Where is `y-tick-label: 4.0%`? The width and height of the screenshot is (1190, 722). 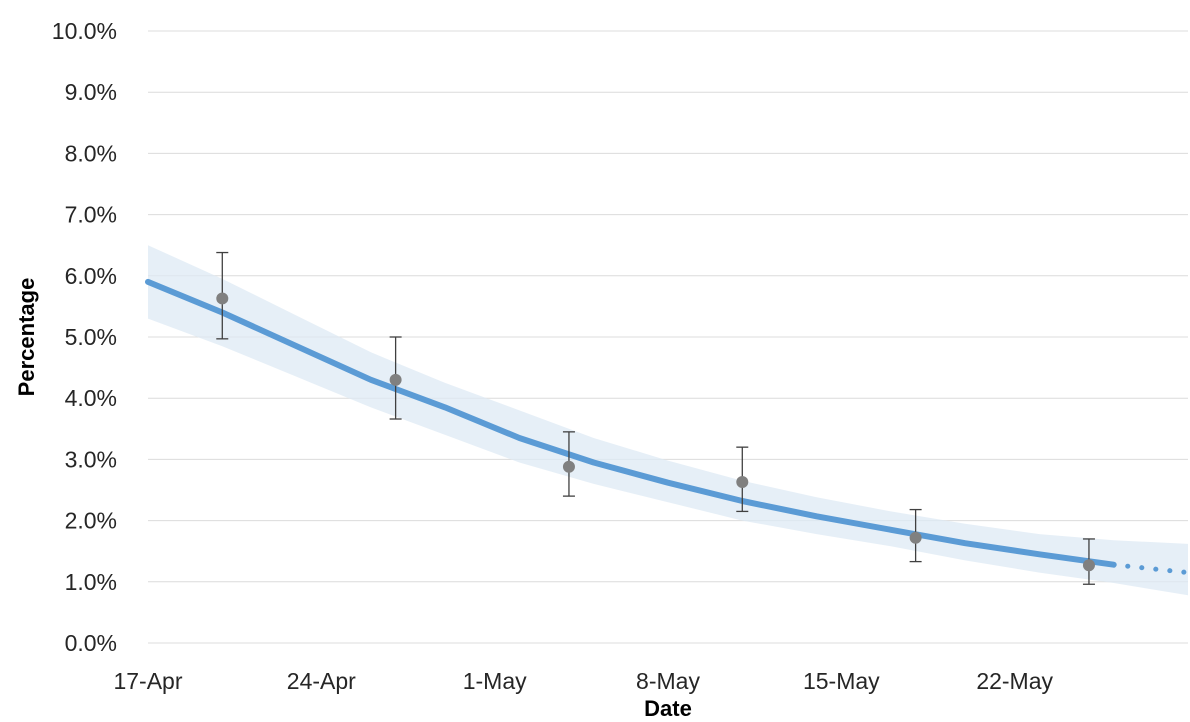
y-tick-label: 4.0% is located at coordinates (91, 398).